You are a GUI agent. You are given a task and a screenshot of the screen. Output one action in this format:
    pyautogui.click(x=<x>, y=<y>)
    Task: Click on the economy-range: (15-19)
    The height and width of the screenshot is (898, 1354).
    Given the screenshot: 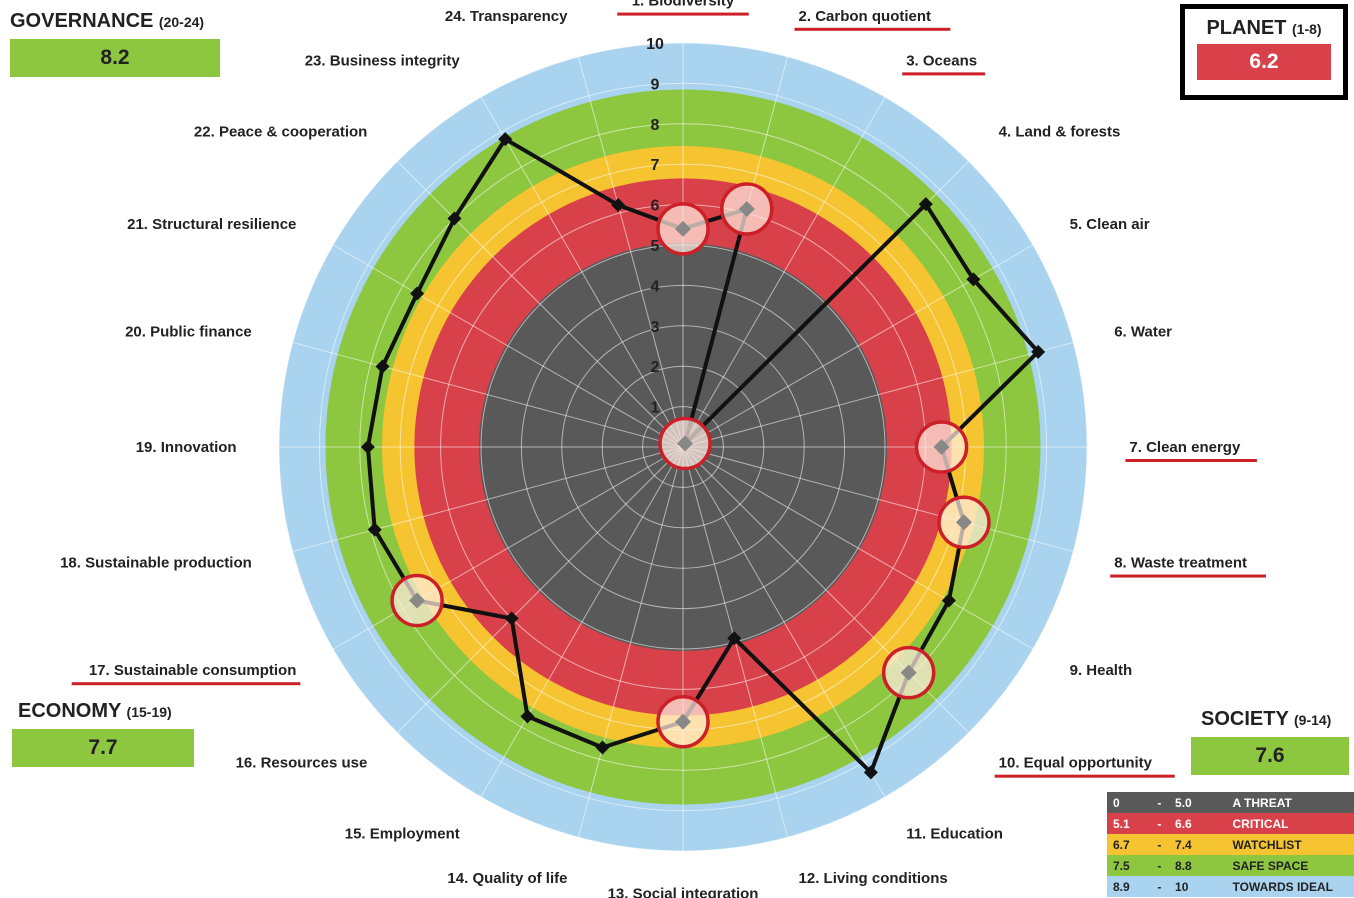 What is the action you would take?
    pyautogui.click(x=149, y=712)
    